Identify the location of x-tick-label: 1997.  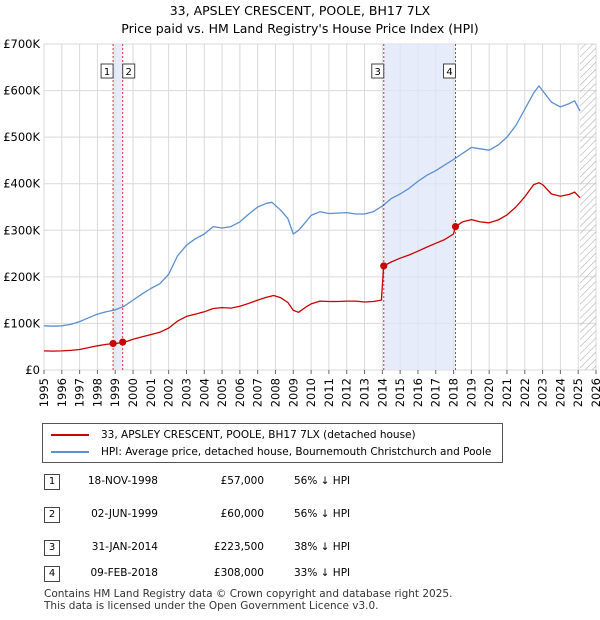
(80, 392).